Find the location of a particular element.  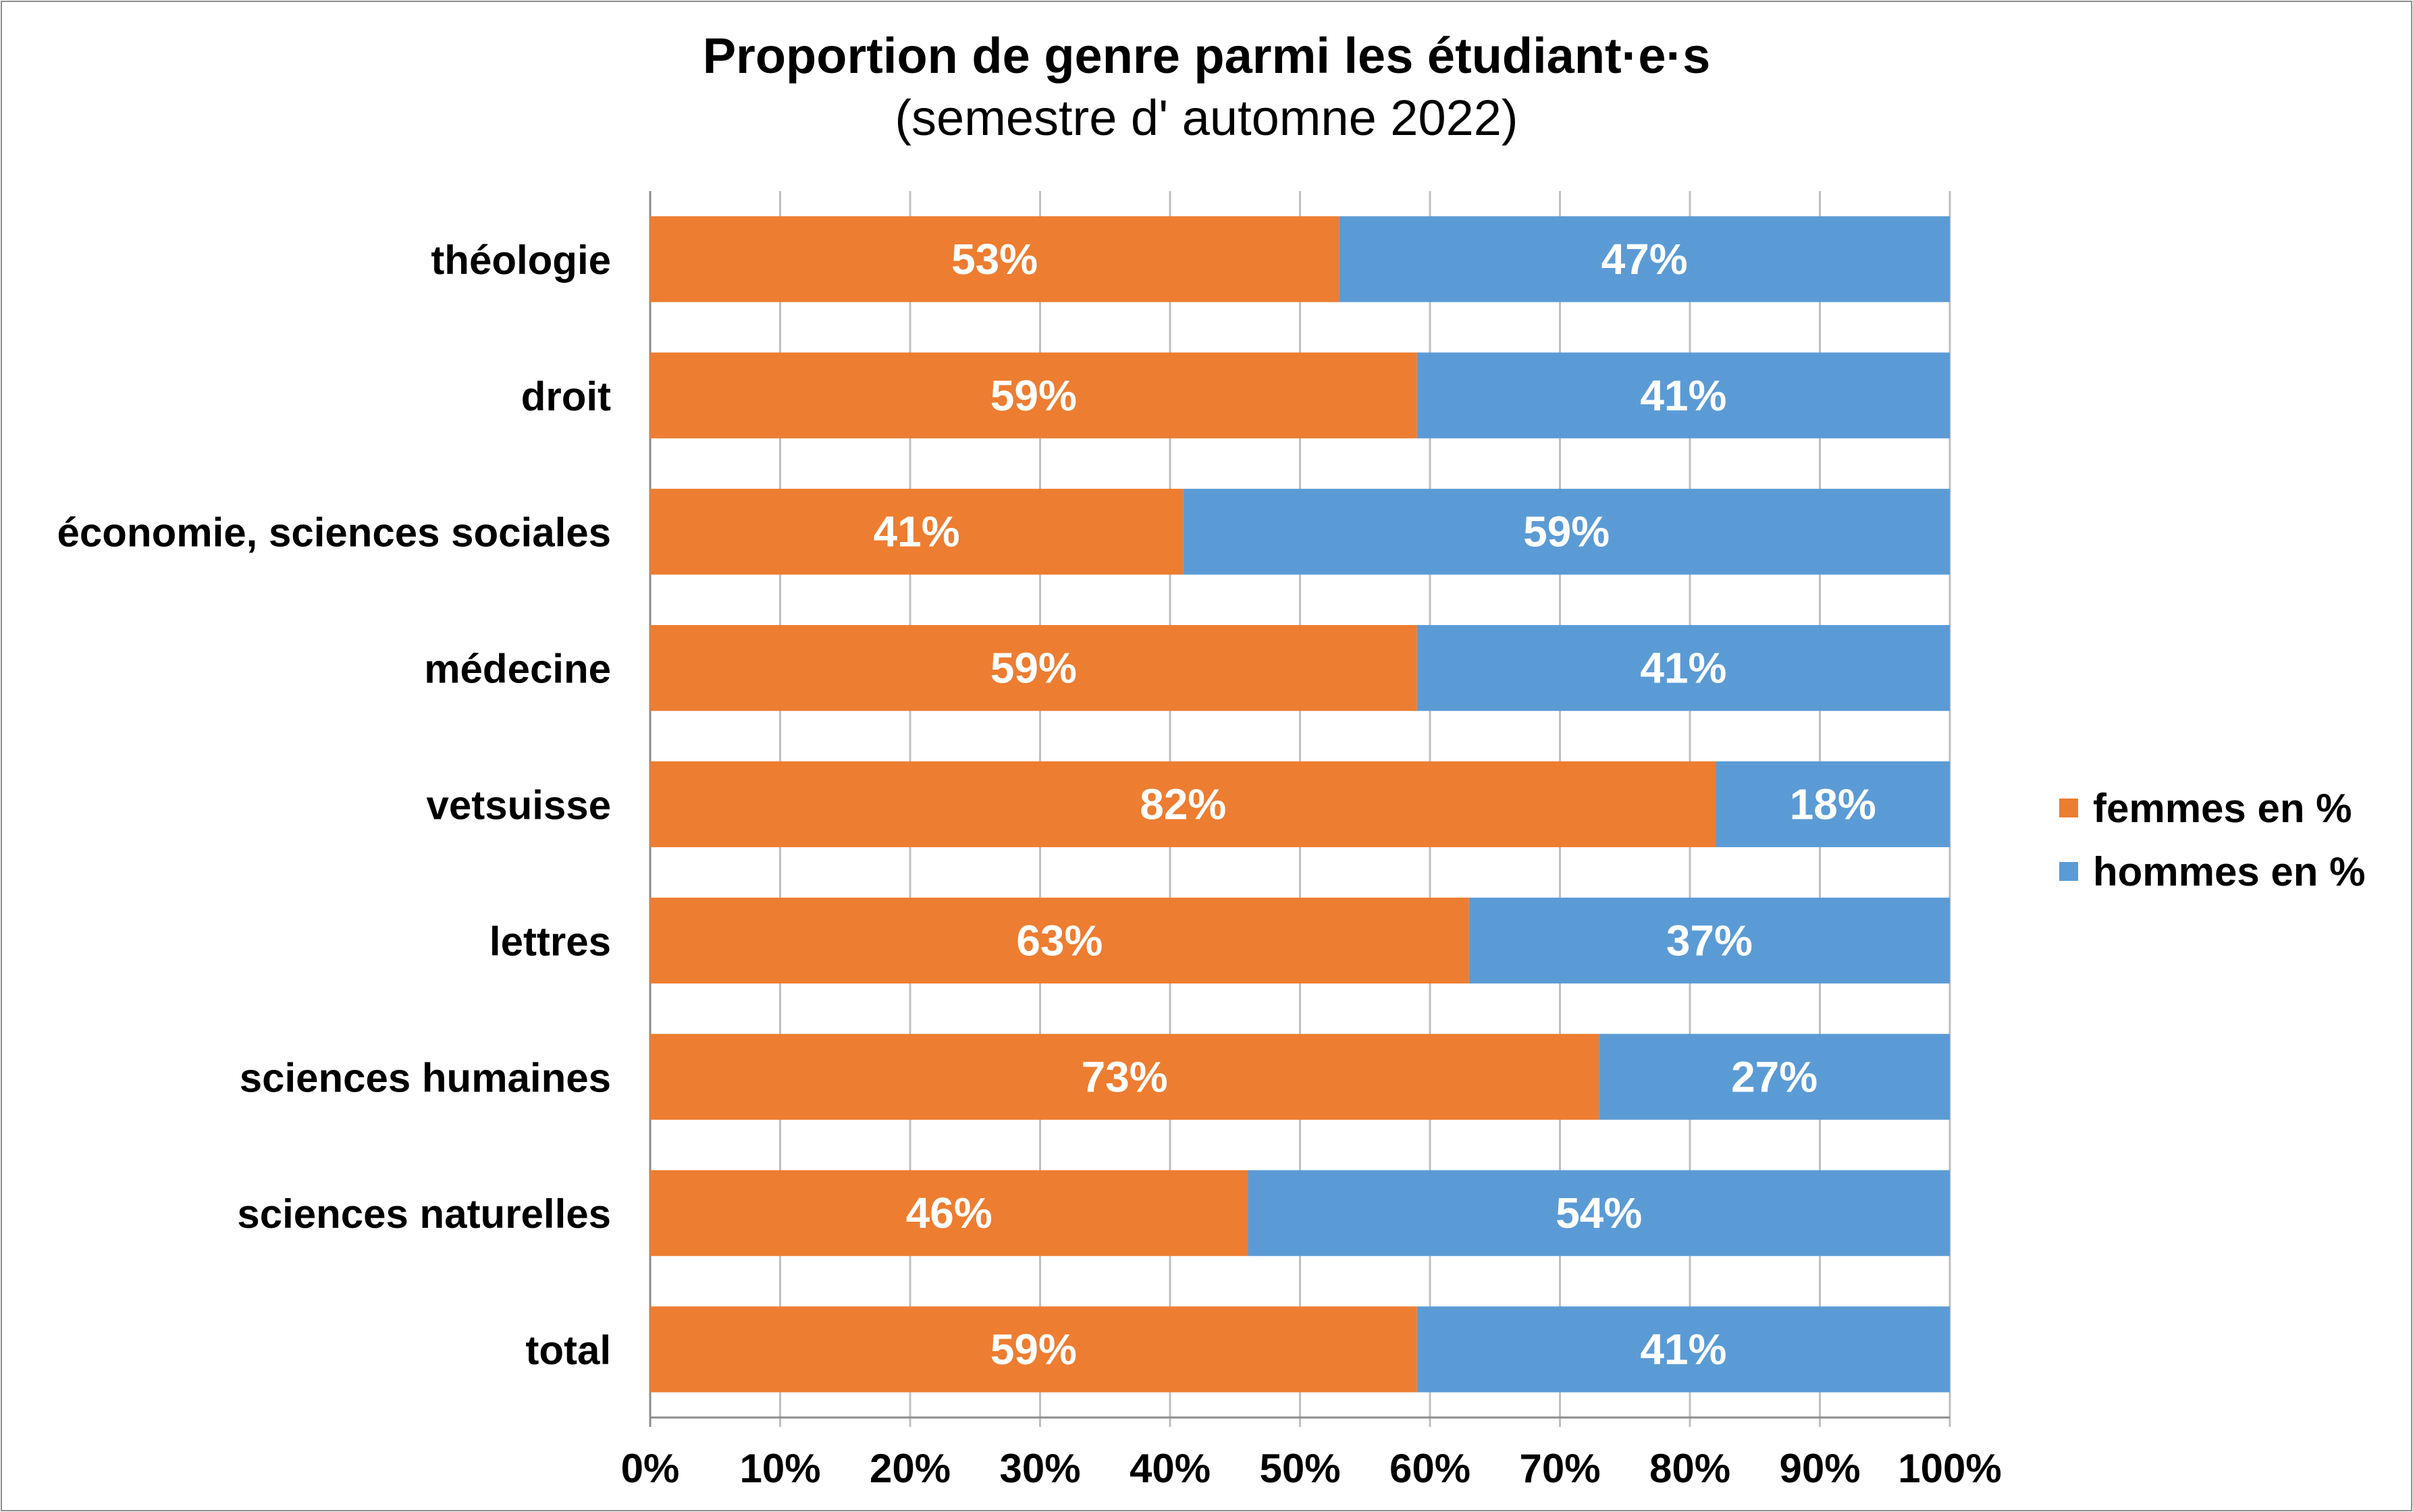

x-tick-label: 70% is located at coordinates (1559, 1469).